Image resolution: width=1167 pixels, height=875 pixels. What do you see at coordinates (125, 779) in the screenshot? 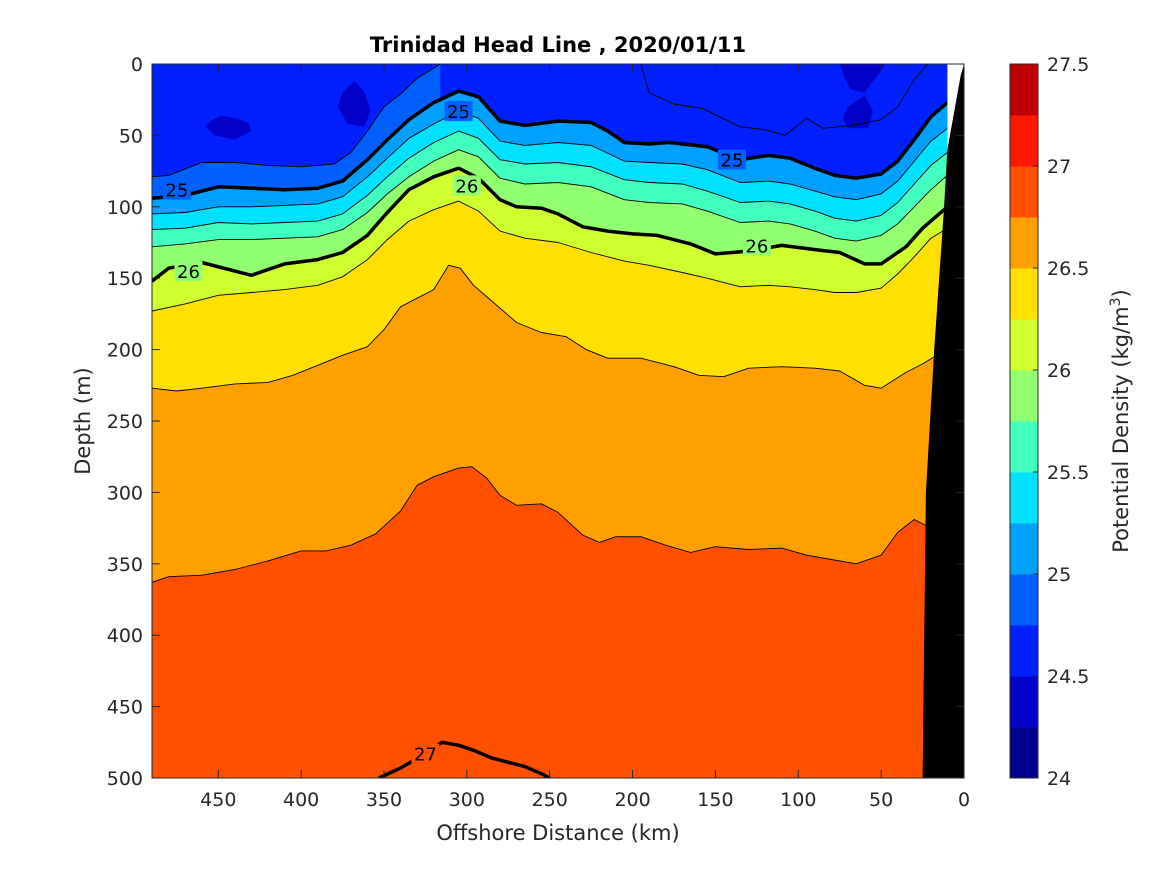
I see `y-tick-label: 500` at bounding box center [125, 779].